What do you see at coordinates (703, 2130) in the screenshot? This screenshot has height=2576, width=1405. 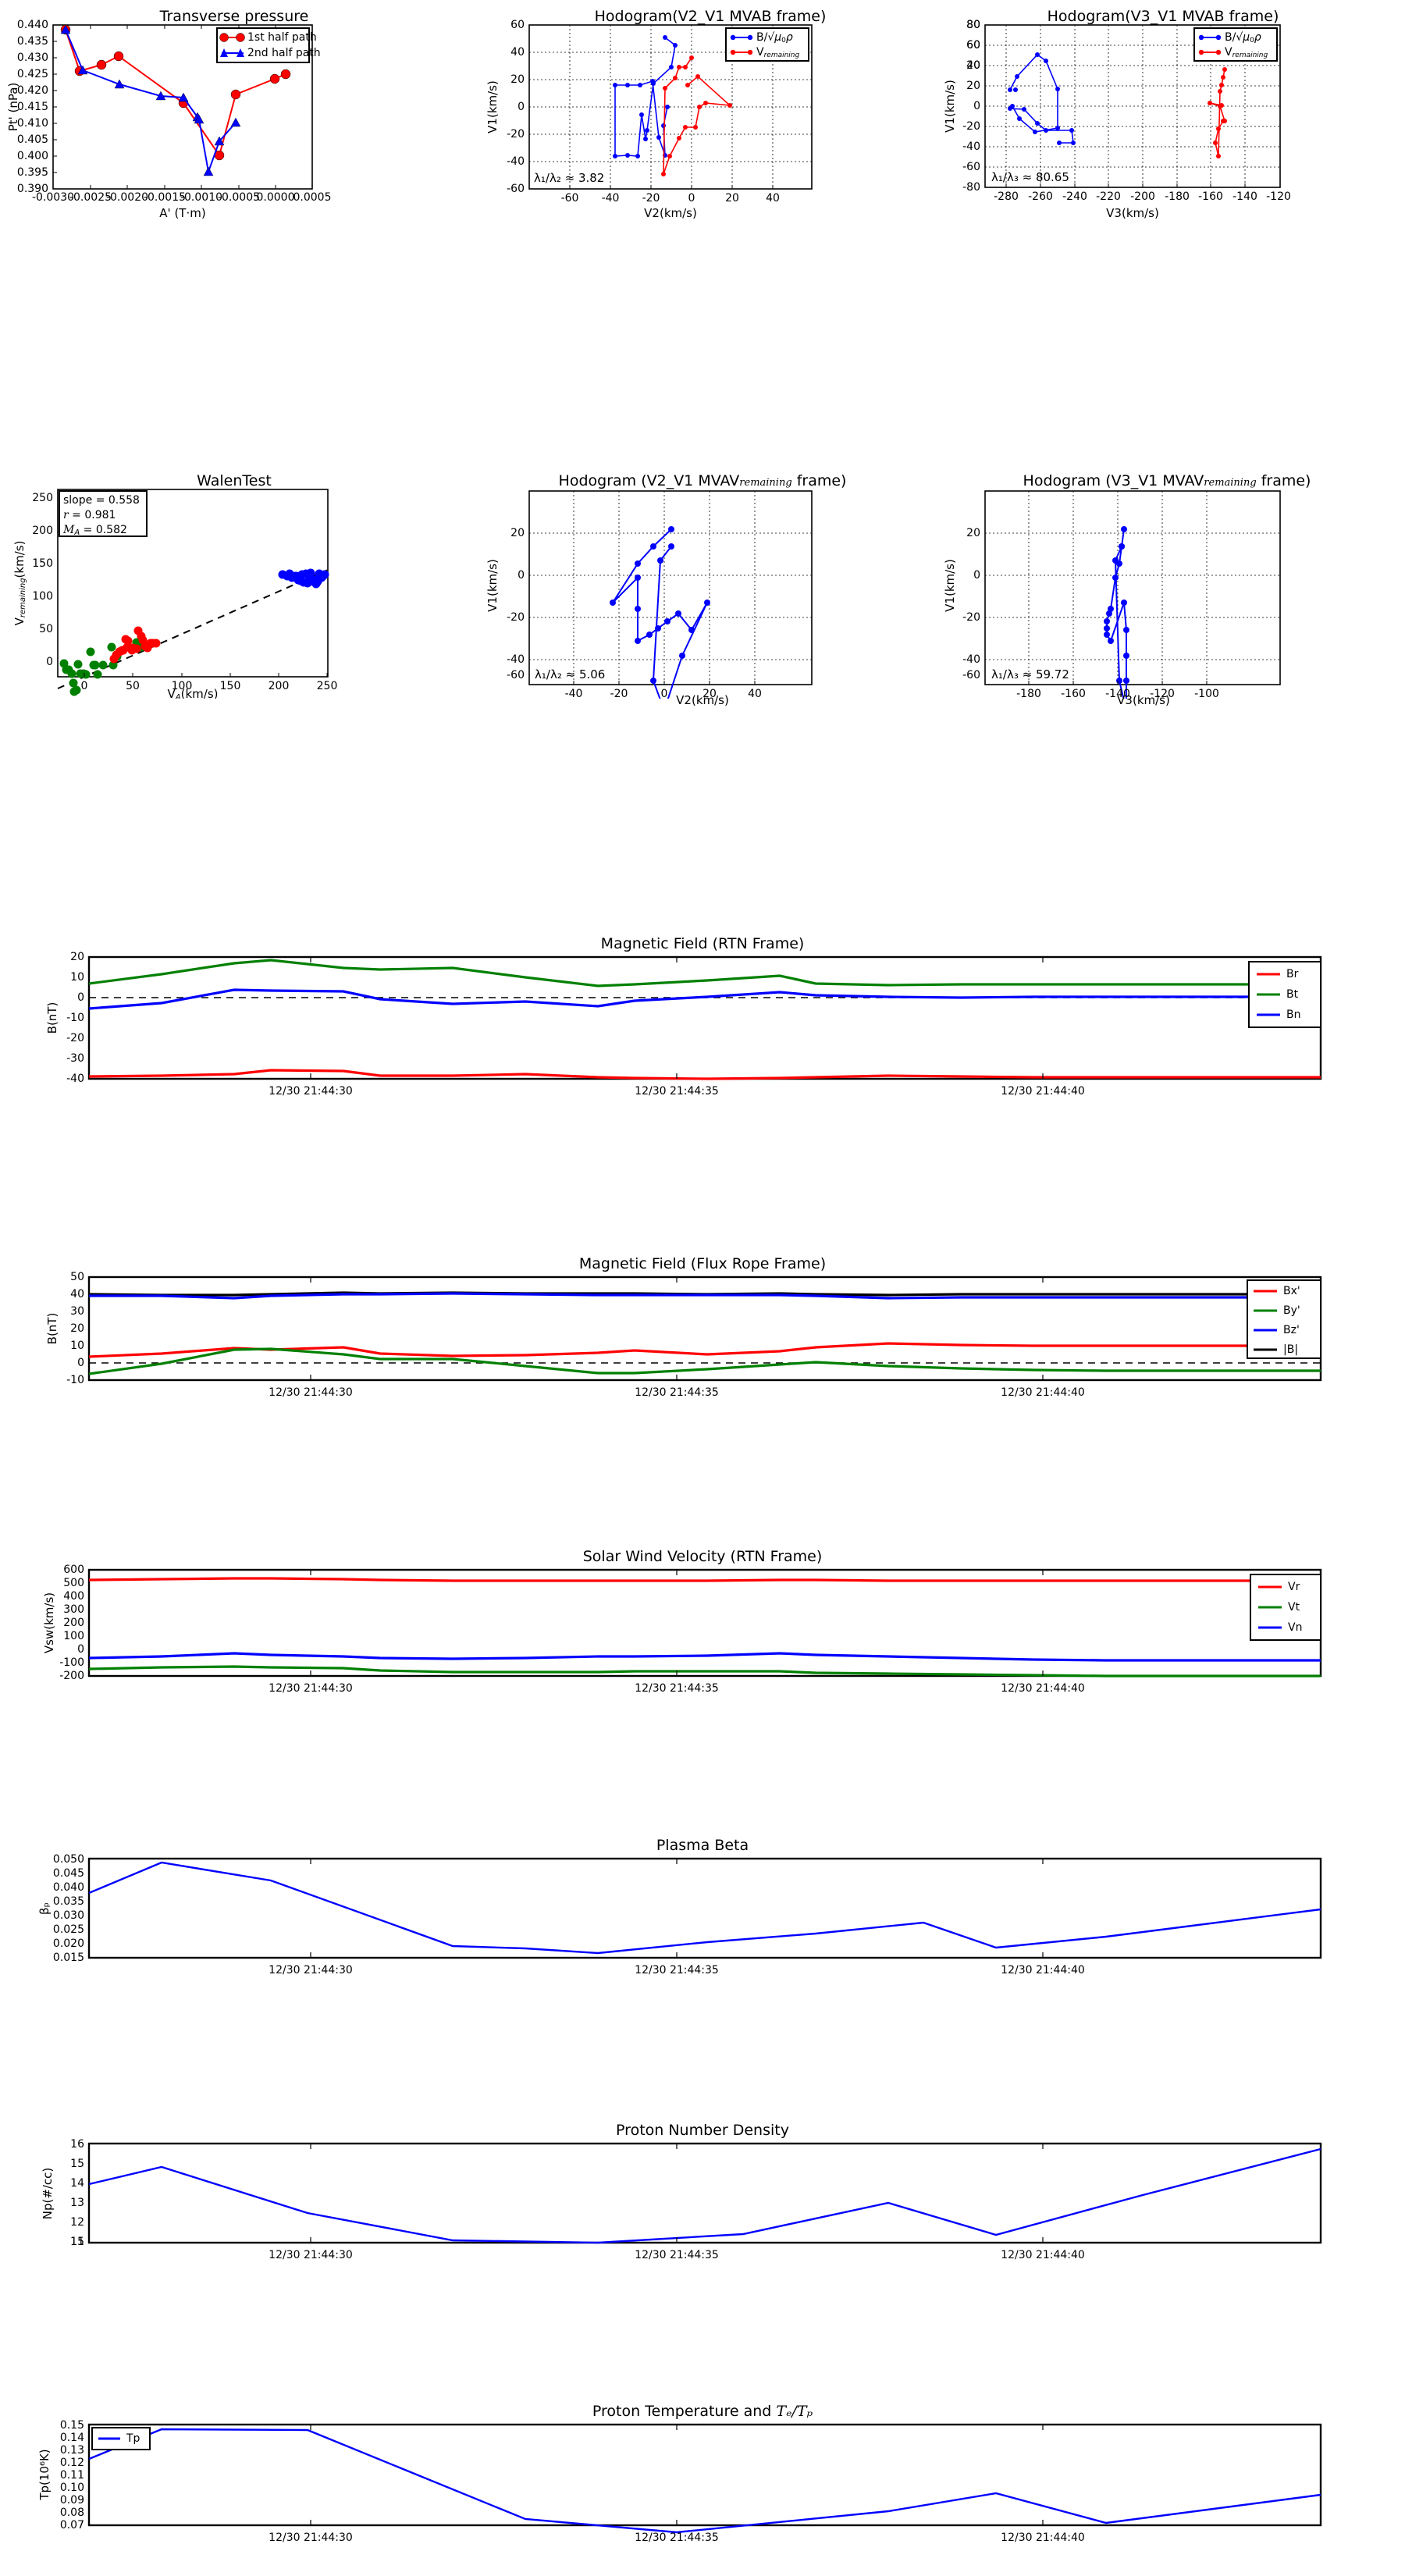 I see `panel-title: Proton Number Density` at bounding box center [703, 2130].